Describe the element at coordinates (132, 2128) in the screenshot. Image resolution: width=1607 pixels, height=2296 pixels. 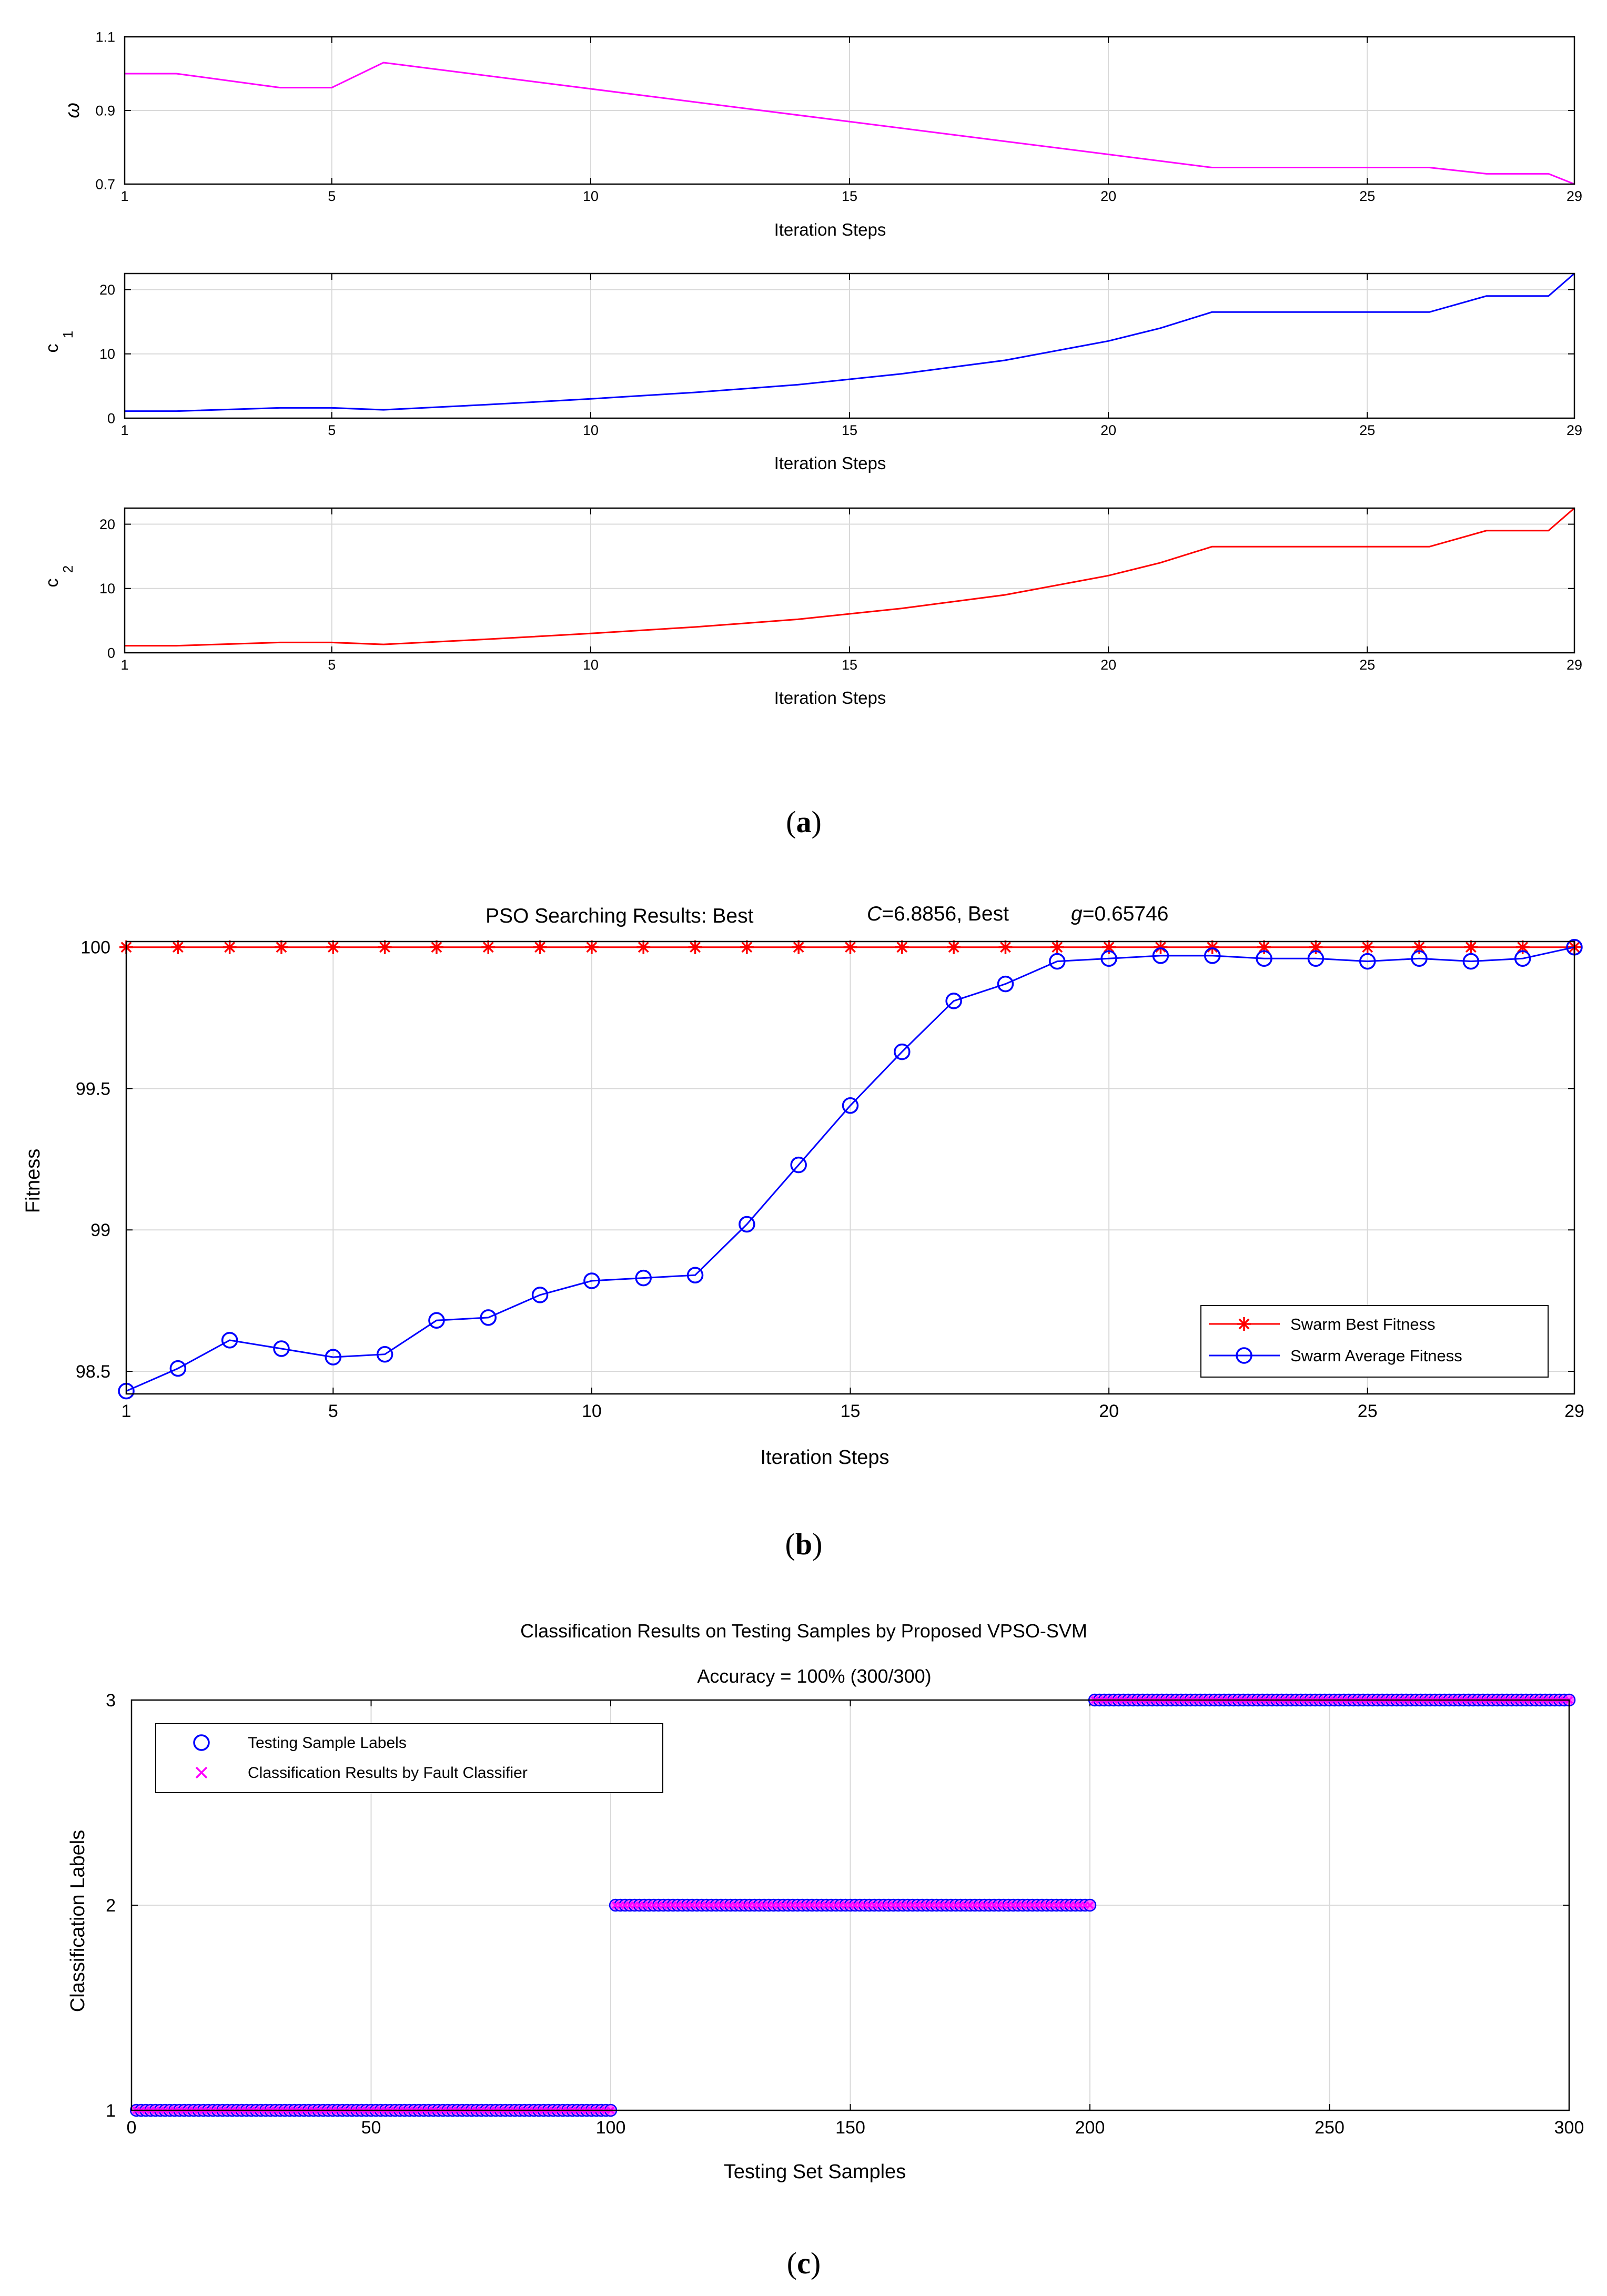
I see `classification-x-tick-label: 0` at that location.